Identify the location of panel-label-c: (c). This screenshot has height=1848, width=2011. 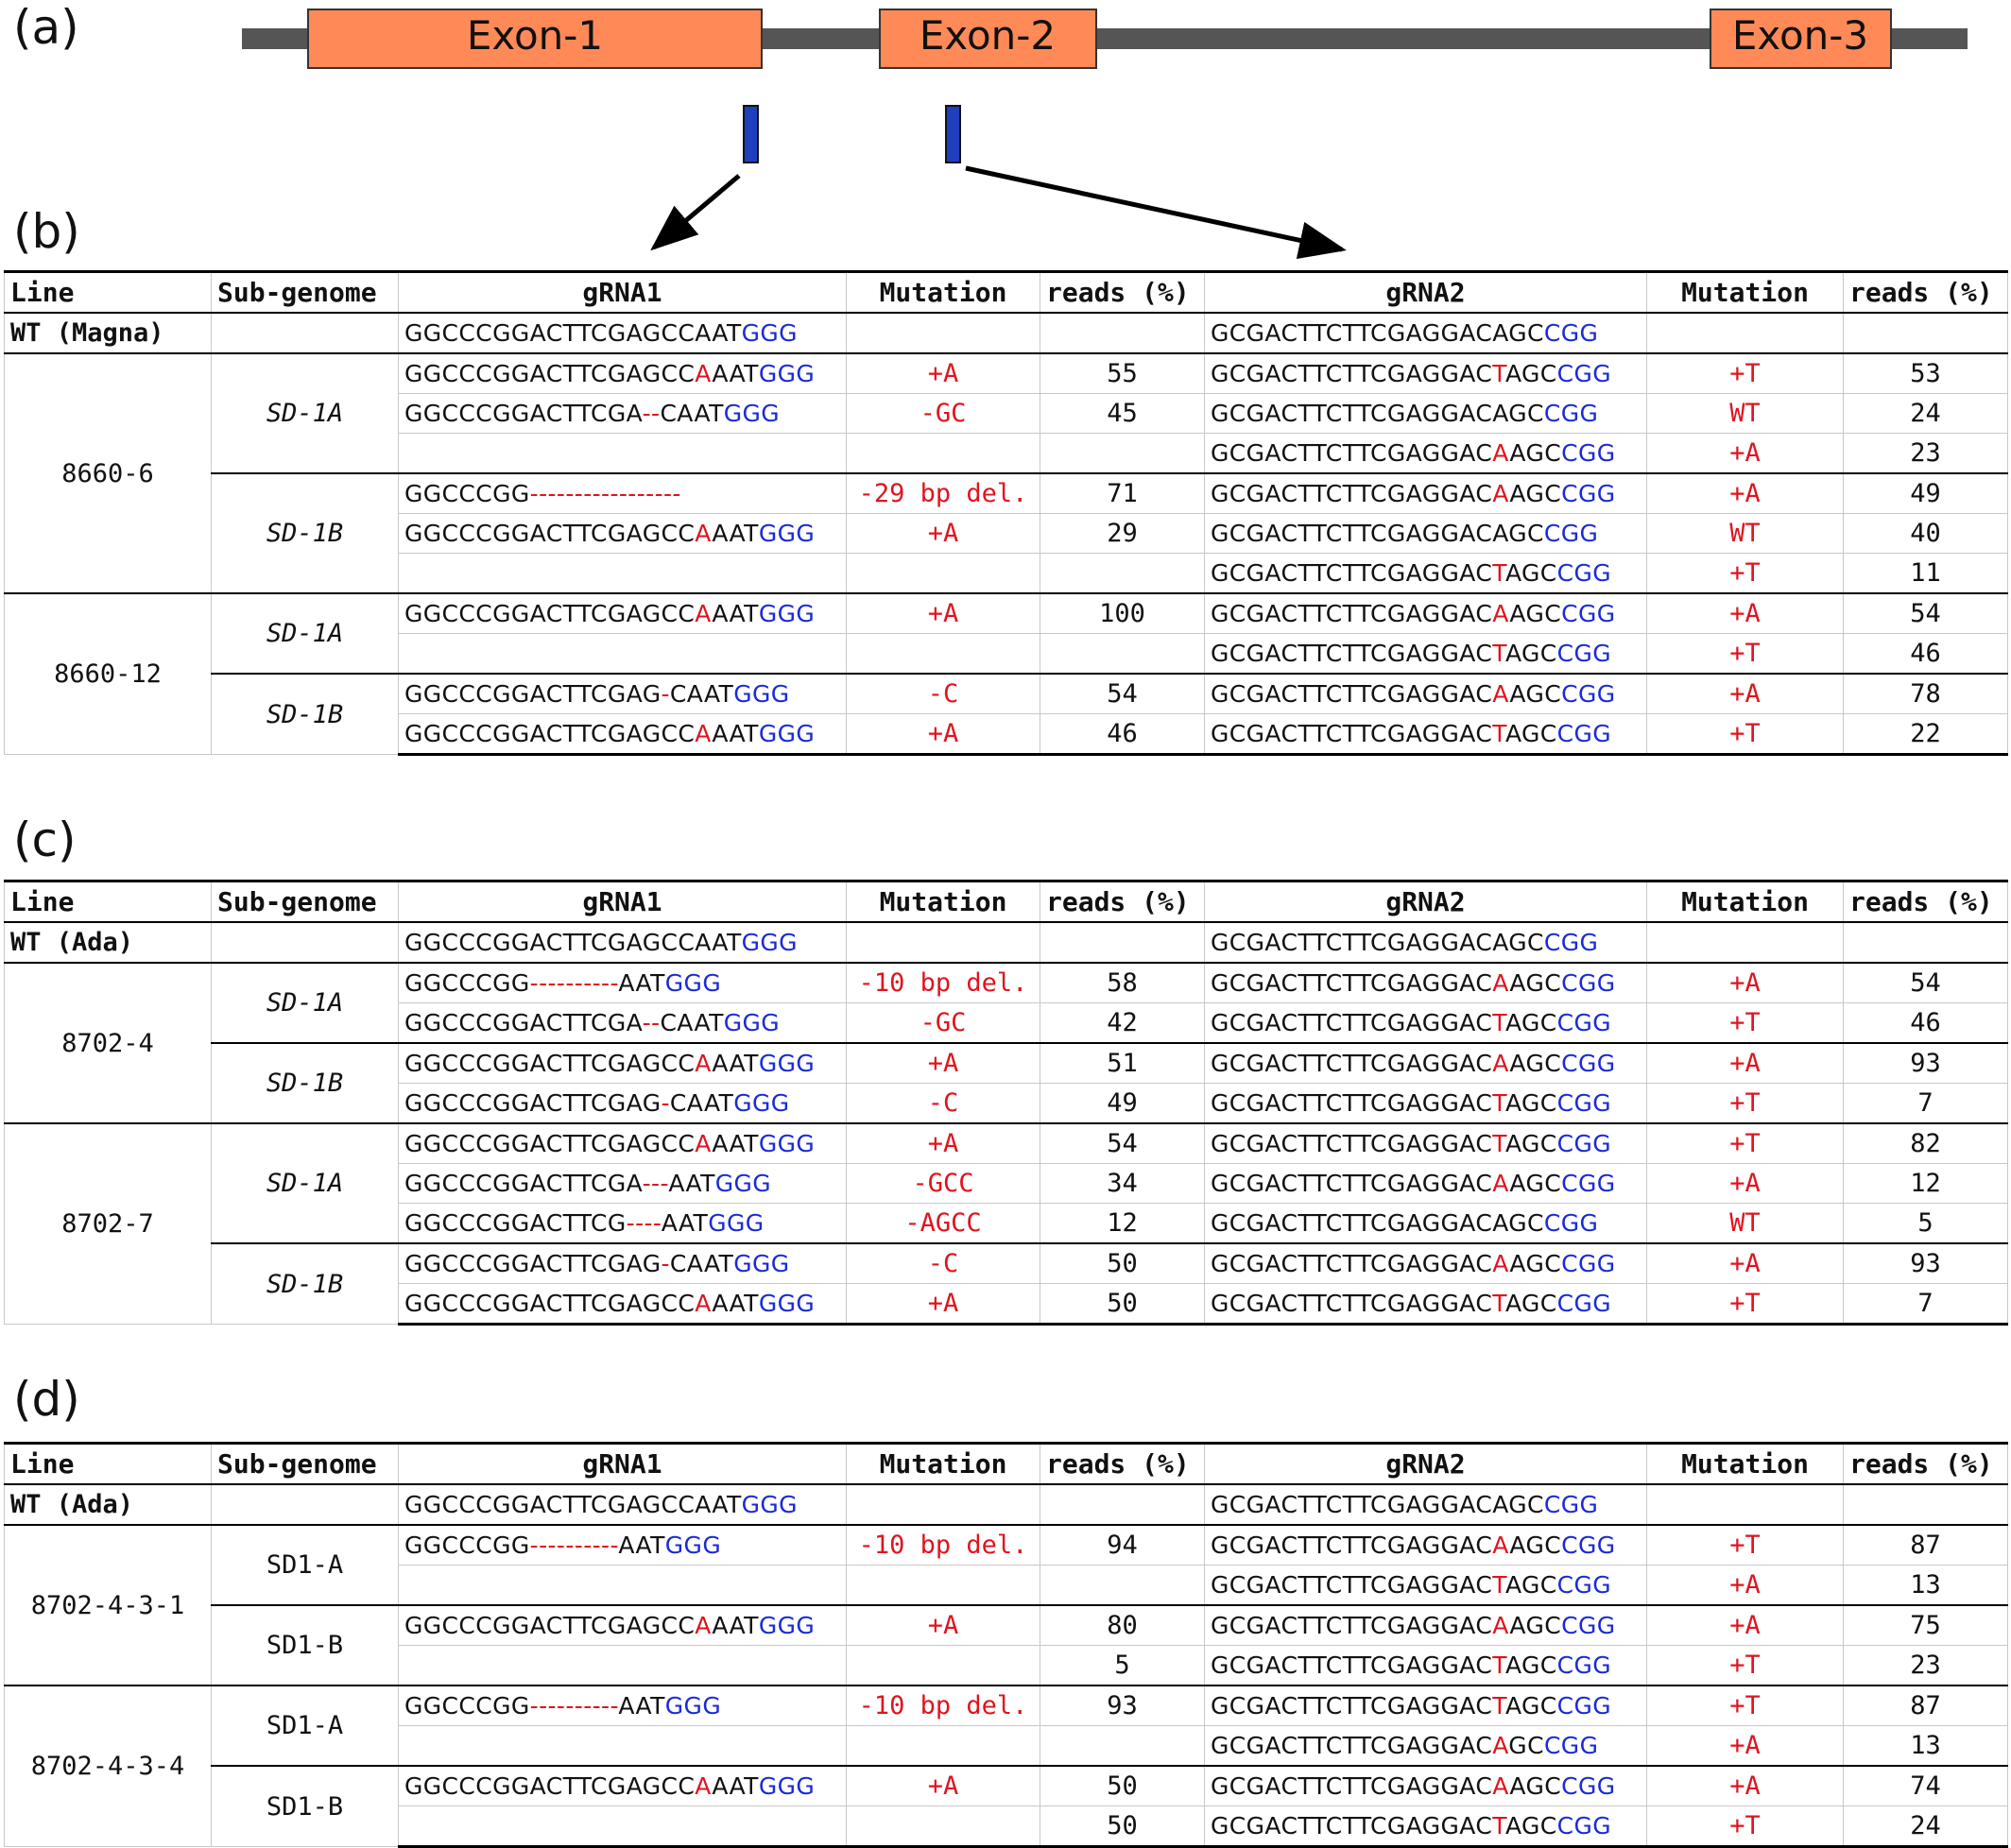
(45, 840).